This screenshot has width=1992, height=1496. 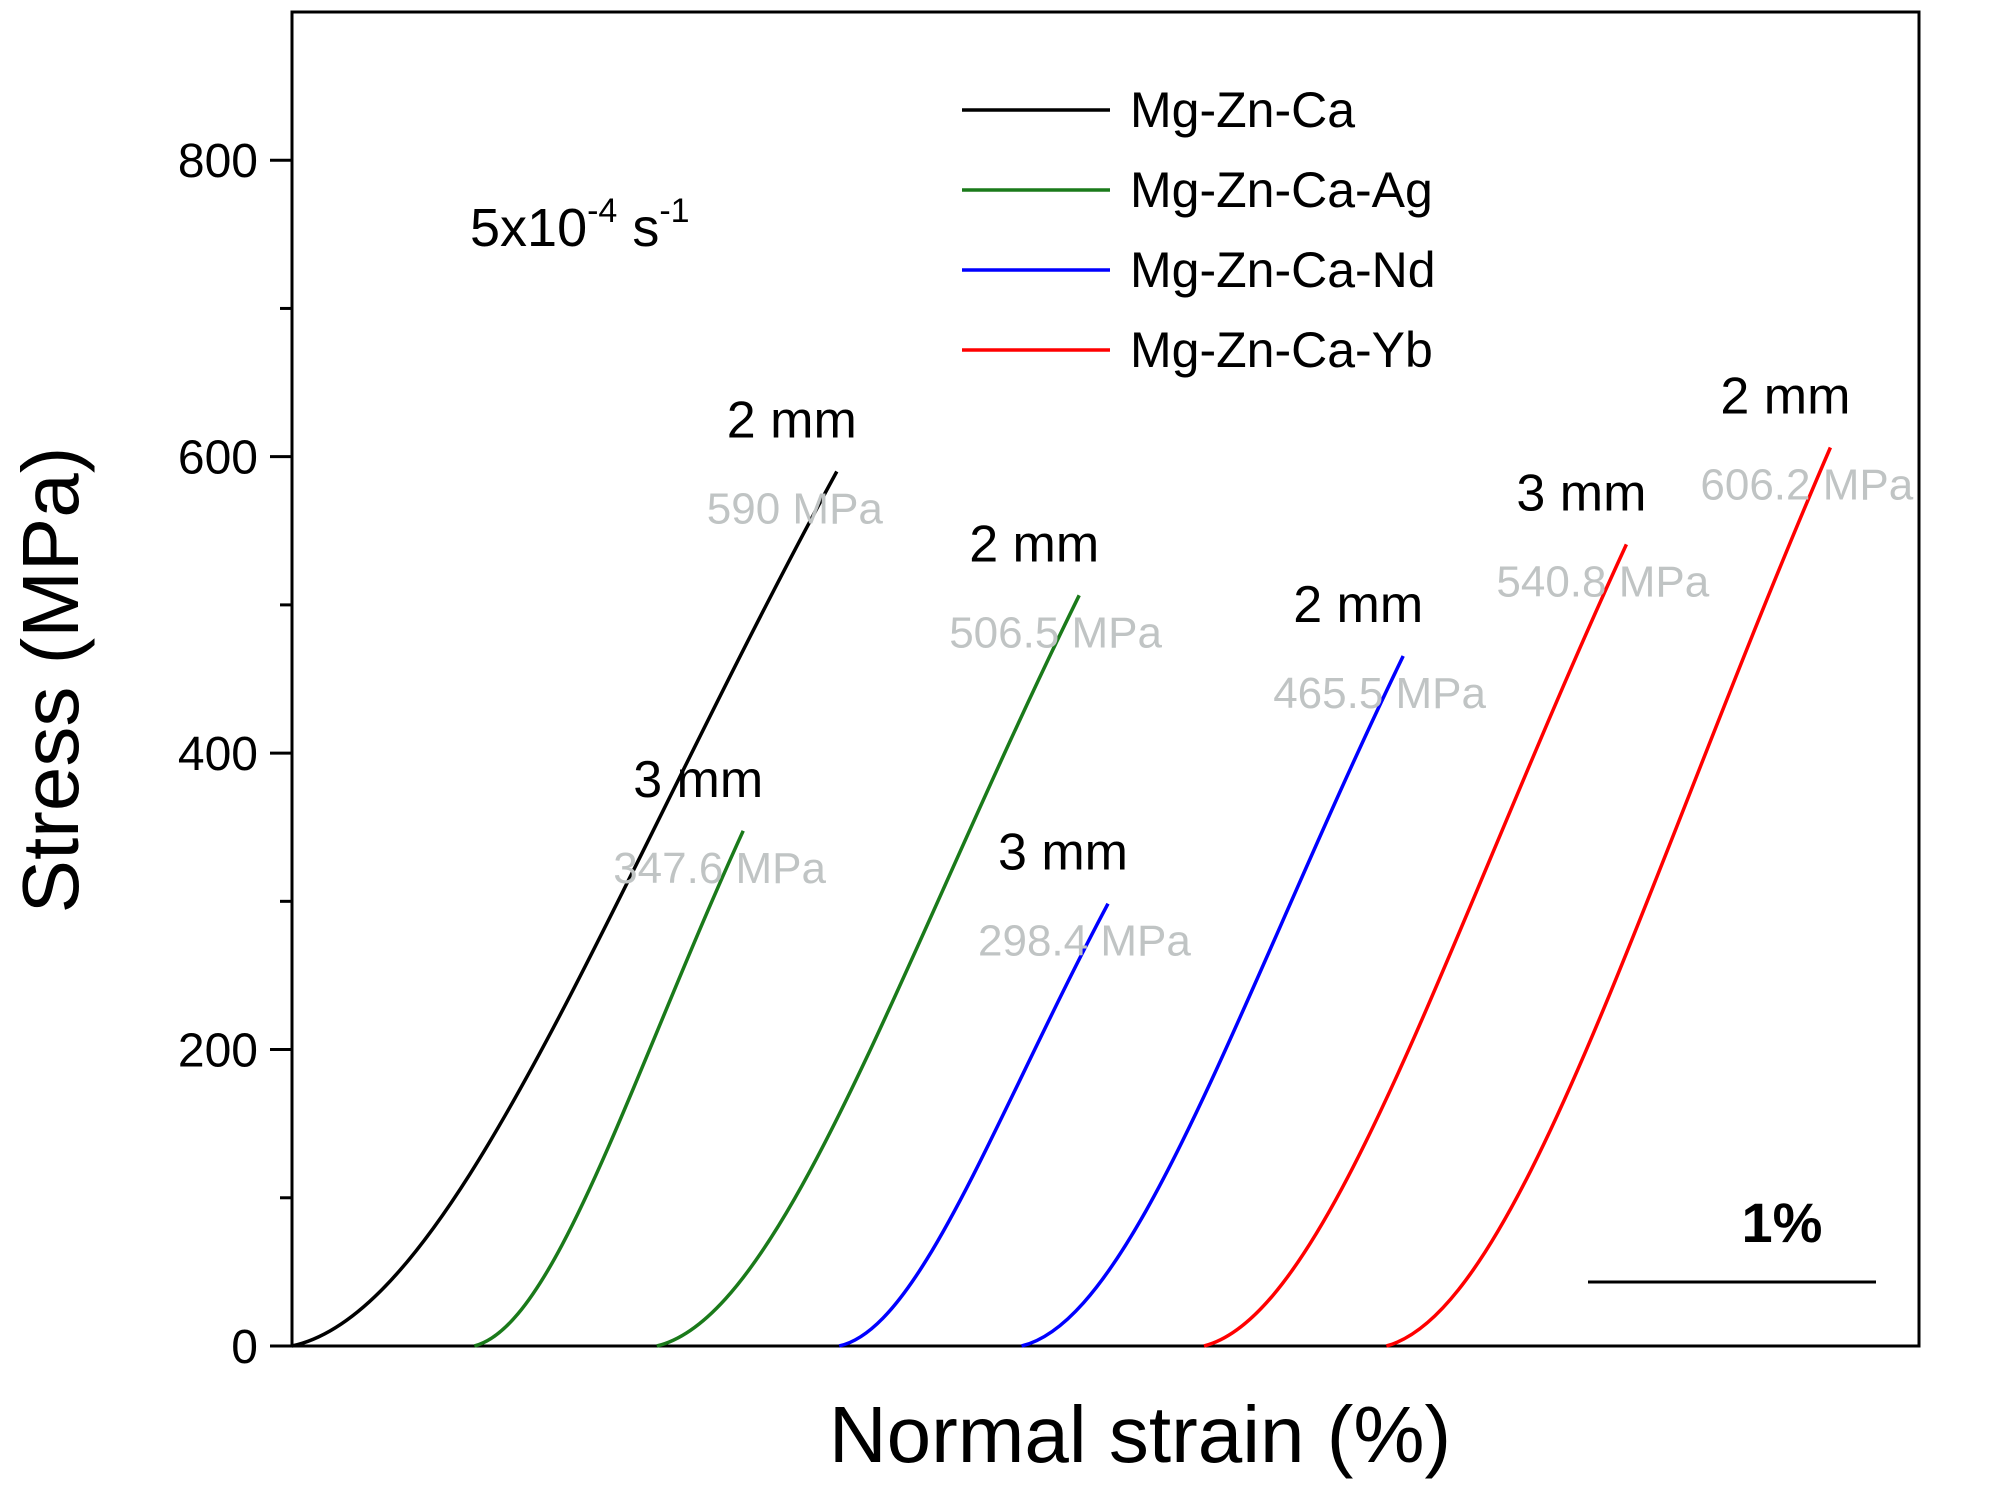 I want to click on strain-rate-unit: s, so click(x=638, y=228).